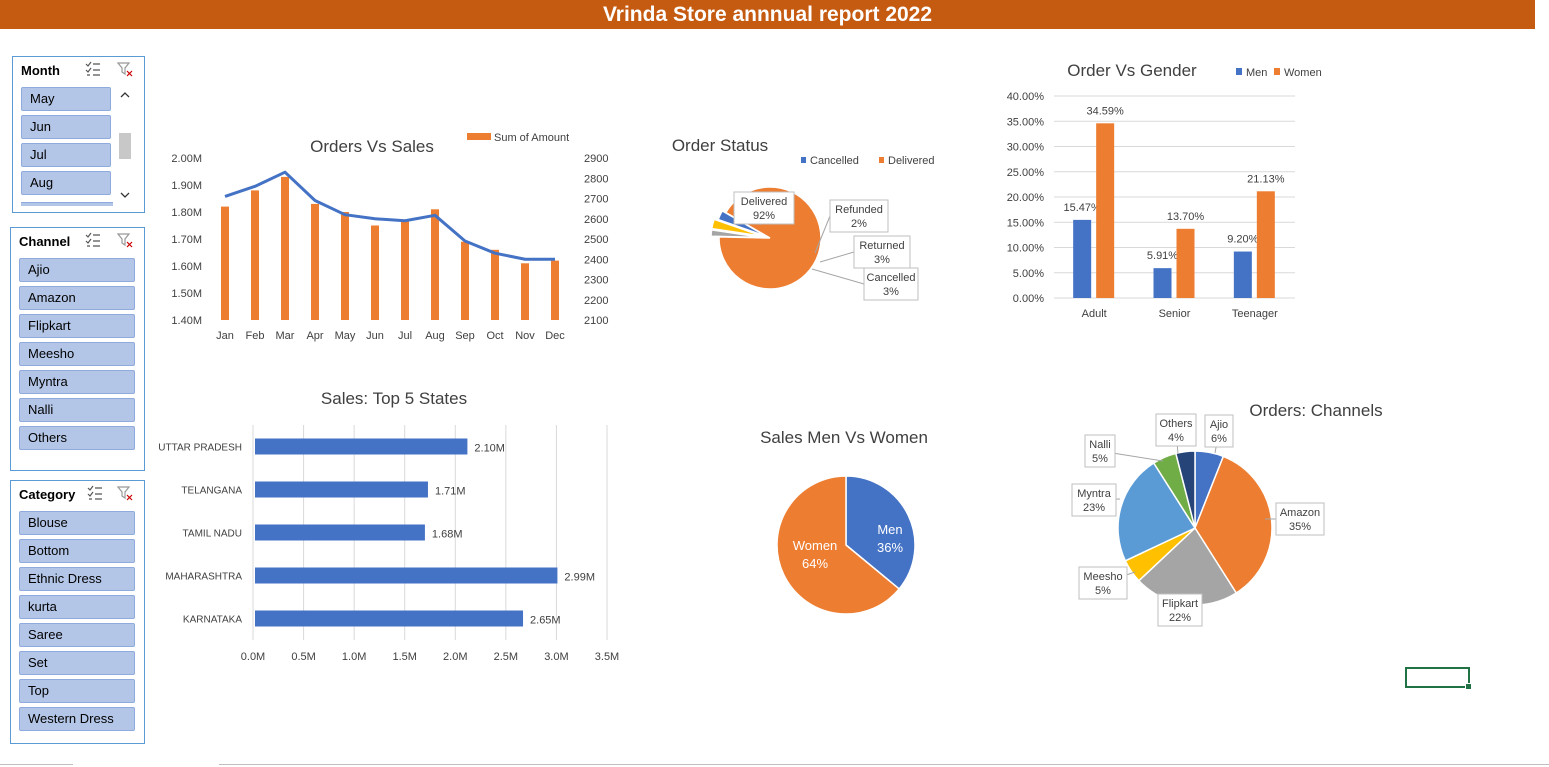 Image resolution: width=1549 pixels, height=767 pixels. Describe the element at coordinates (77, 607) in the screenshot. I see `category-slicer-item: kurta` at that location.